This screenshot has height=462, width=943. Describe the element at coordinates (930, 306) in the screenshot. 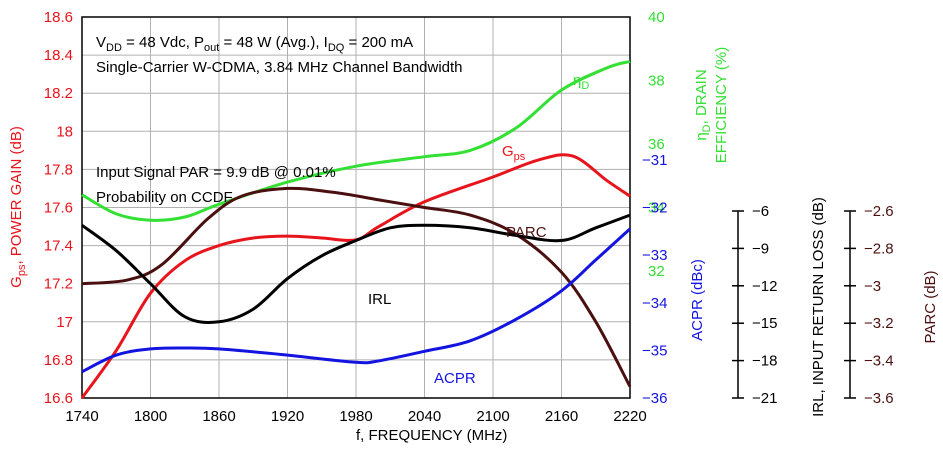

I see `parc-axis-title: PARC (dB)` at that location.